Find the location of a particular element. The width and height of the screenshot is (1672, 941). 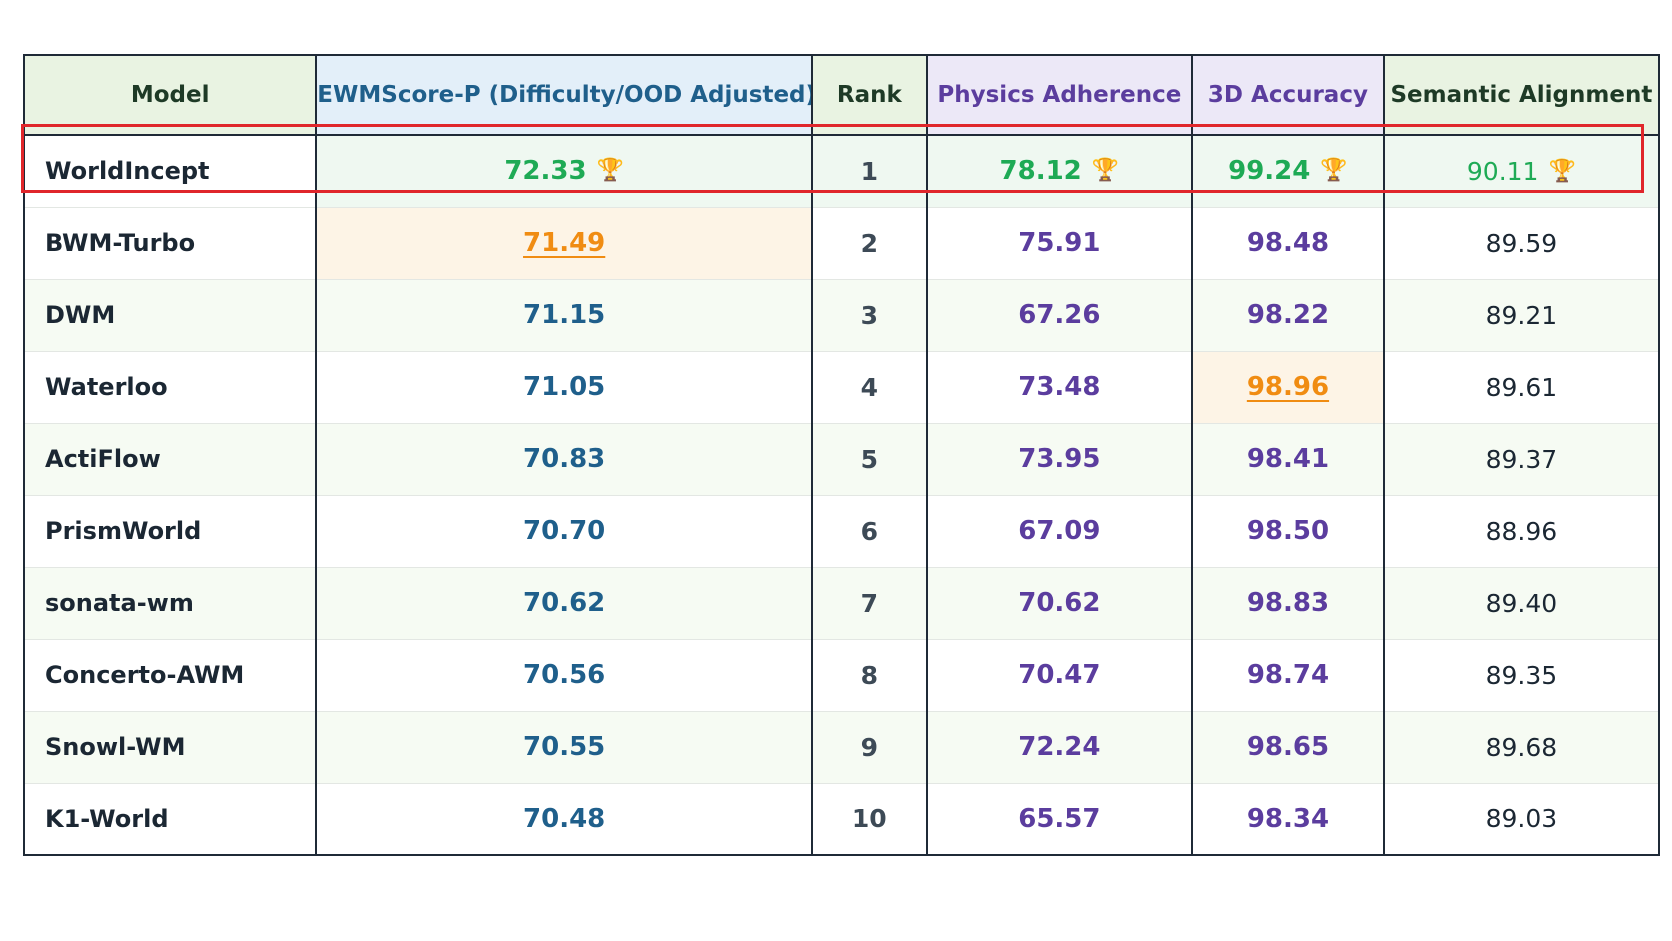

cell-rank-value: 2 is located at coordinates (869, 243).